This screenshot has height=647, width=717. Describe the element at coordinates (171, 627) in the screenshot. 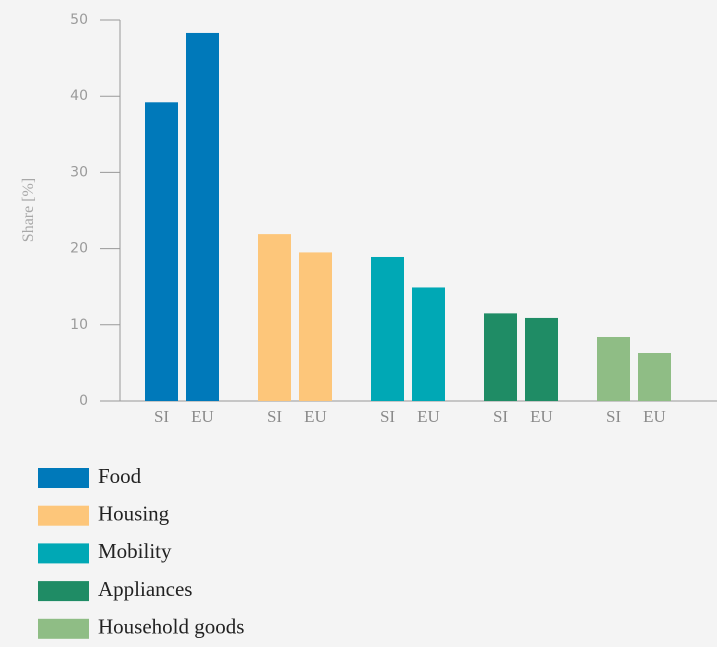

I see `legend-label: Household goods` at that location.